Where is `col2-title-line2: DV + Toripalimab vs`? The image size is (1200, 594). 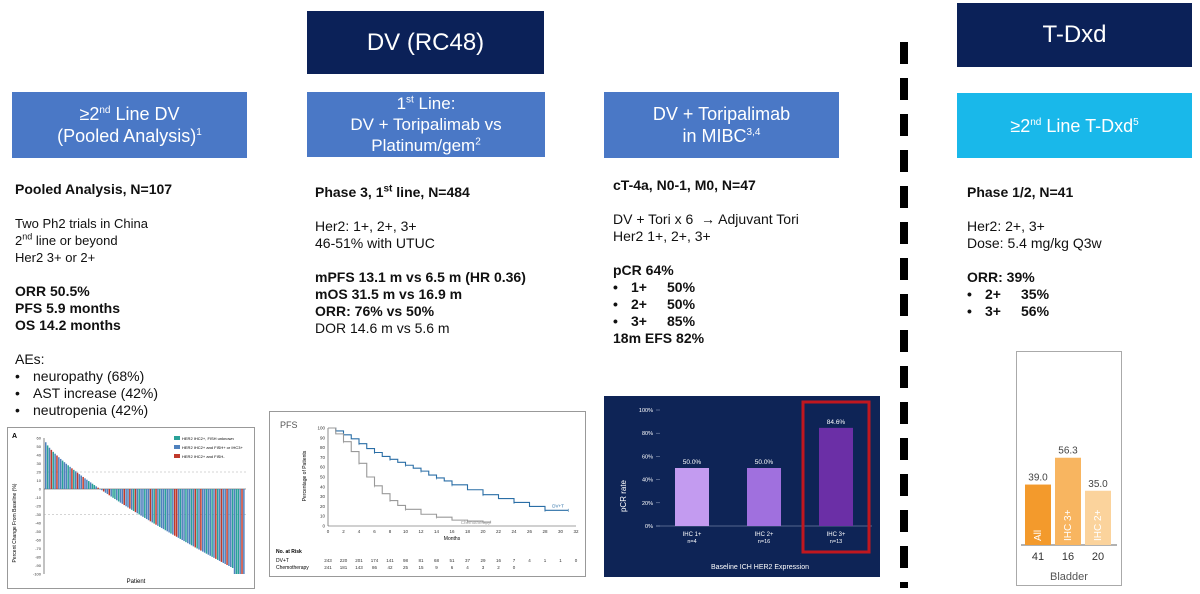 col2-title-line2: DV + Toripalimab vs is located at coordinates (426, 124).